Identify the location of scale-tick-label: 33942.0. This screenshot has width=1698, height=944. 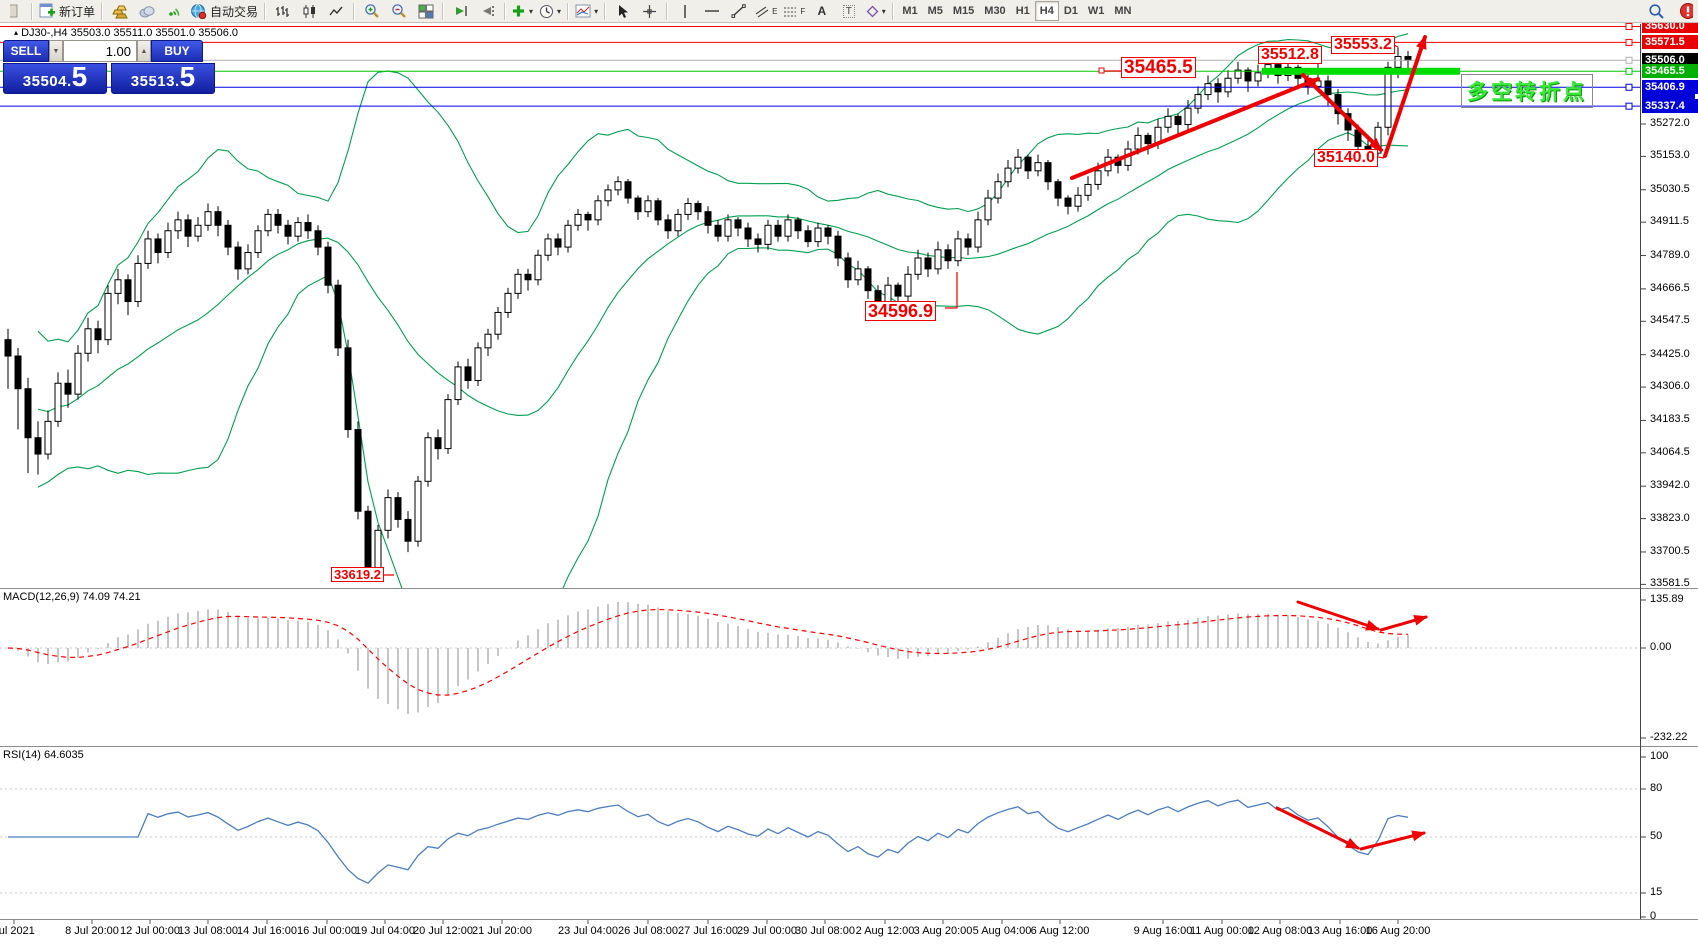
(1670, 485).